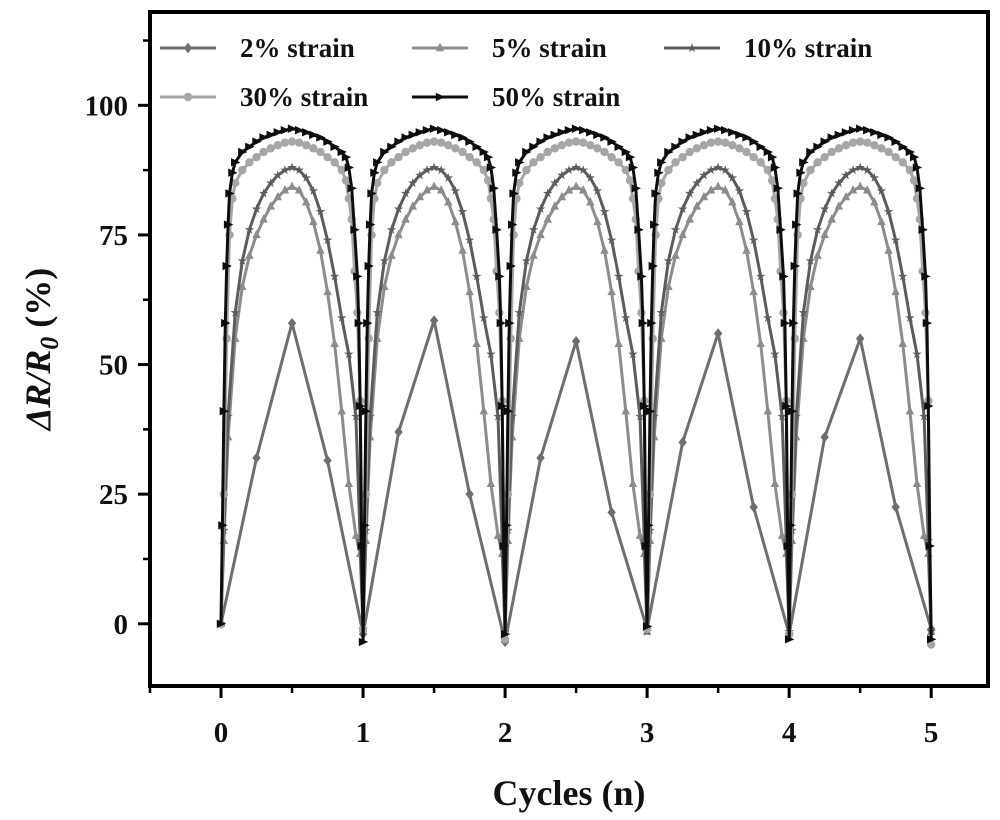 This screenshot has width=1000, height=820. I want to click on y-axis-title: ΔR/R0 (%), so click(41, 350).